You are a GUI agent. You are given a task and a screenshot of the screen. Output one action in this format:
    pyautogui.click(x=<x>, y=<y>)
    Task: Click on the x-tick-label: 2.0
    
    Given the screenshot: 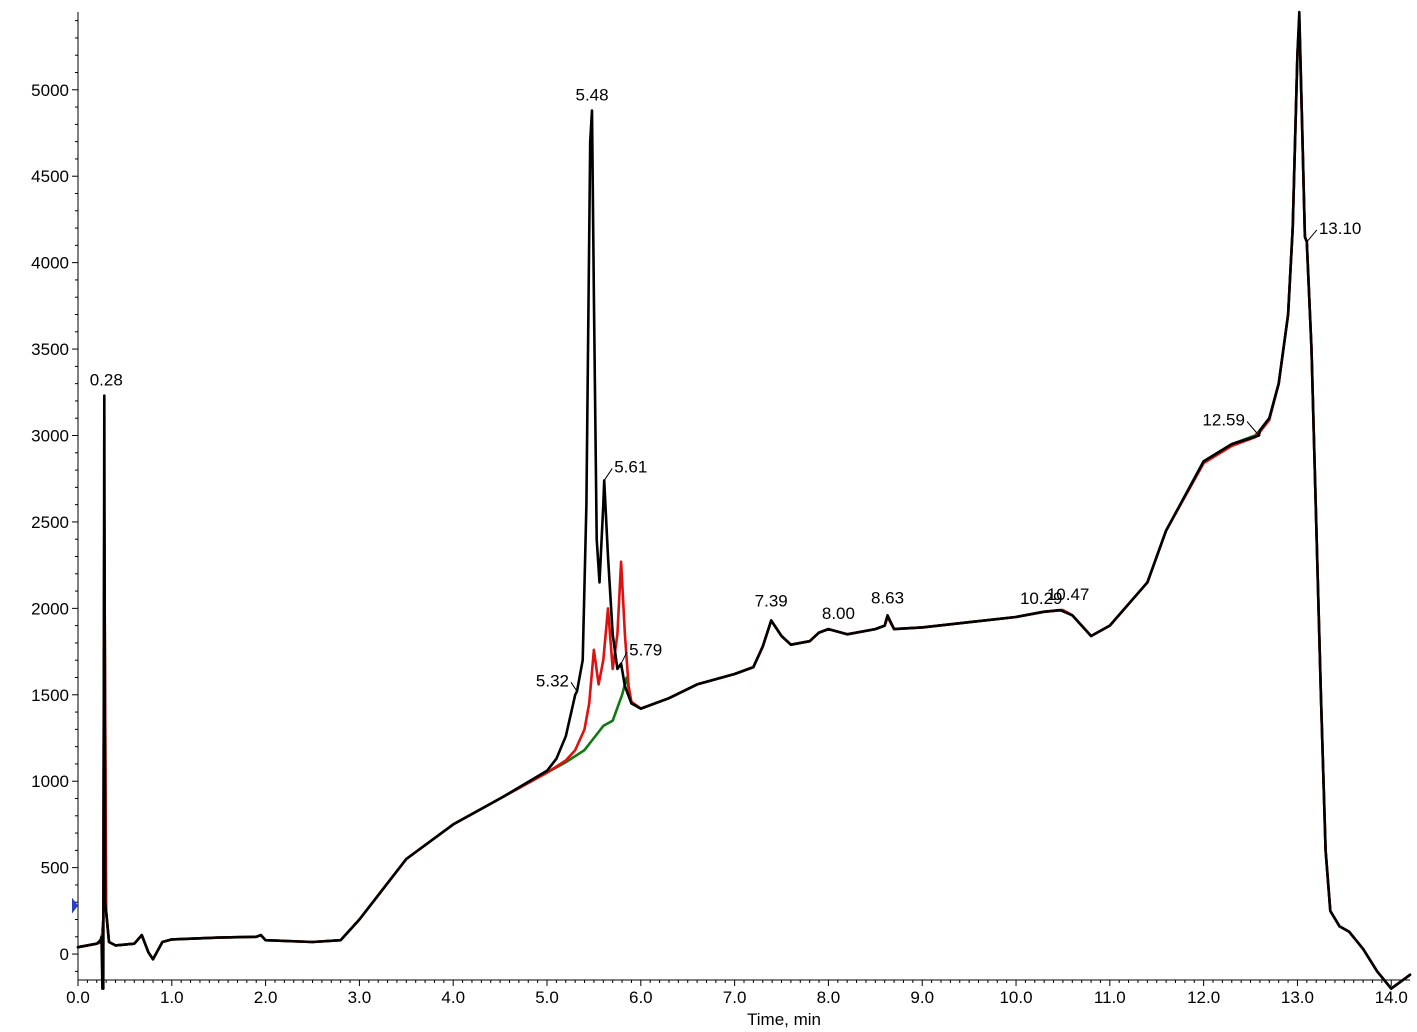 What is the action you would take?
    pyautogui.click(x=266, y=997)
    